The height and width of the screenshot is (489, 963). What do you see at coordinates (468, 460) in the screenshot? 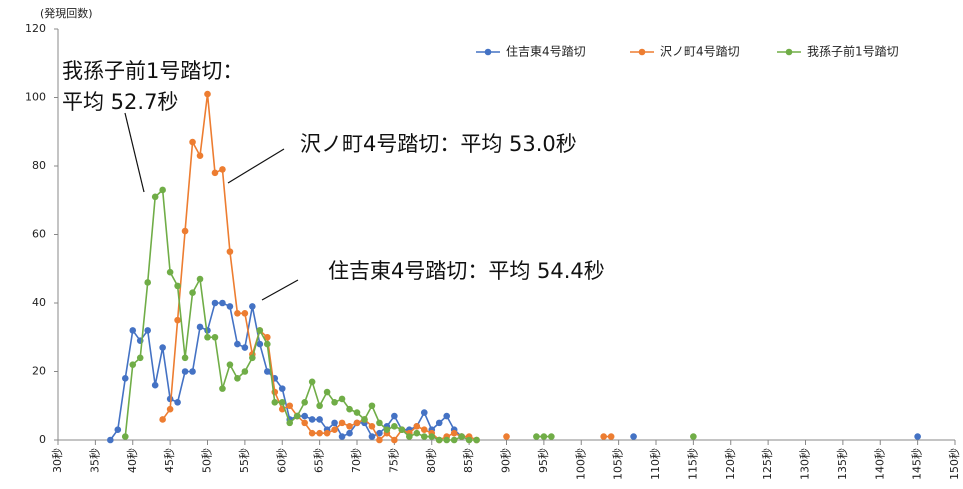
I see `x-tick-label: 85秒` at bounding box center [468, 460].